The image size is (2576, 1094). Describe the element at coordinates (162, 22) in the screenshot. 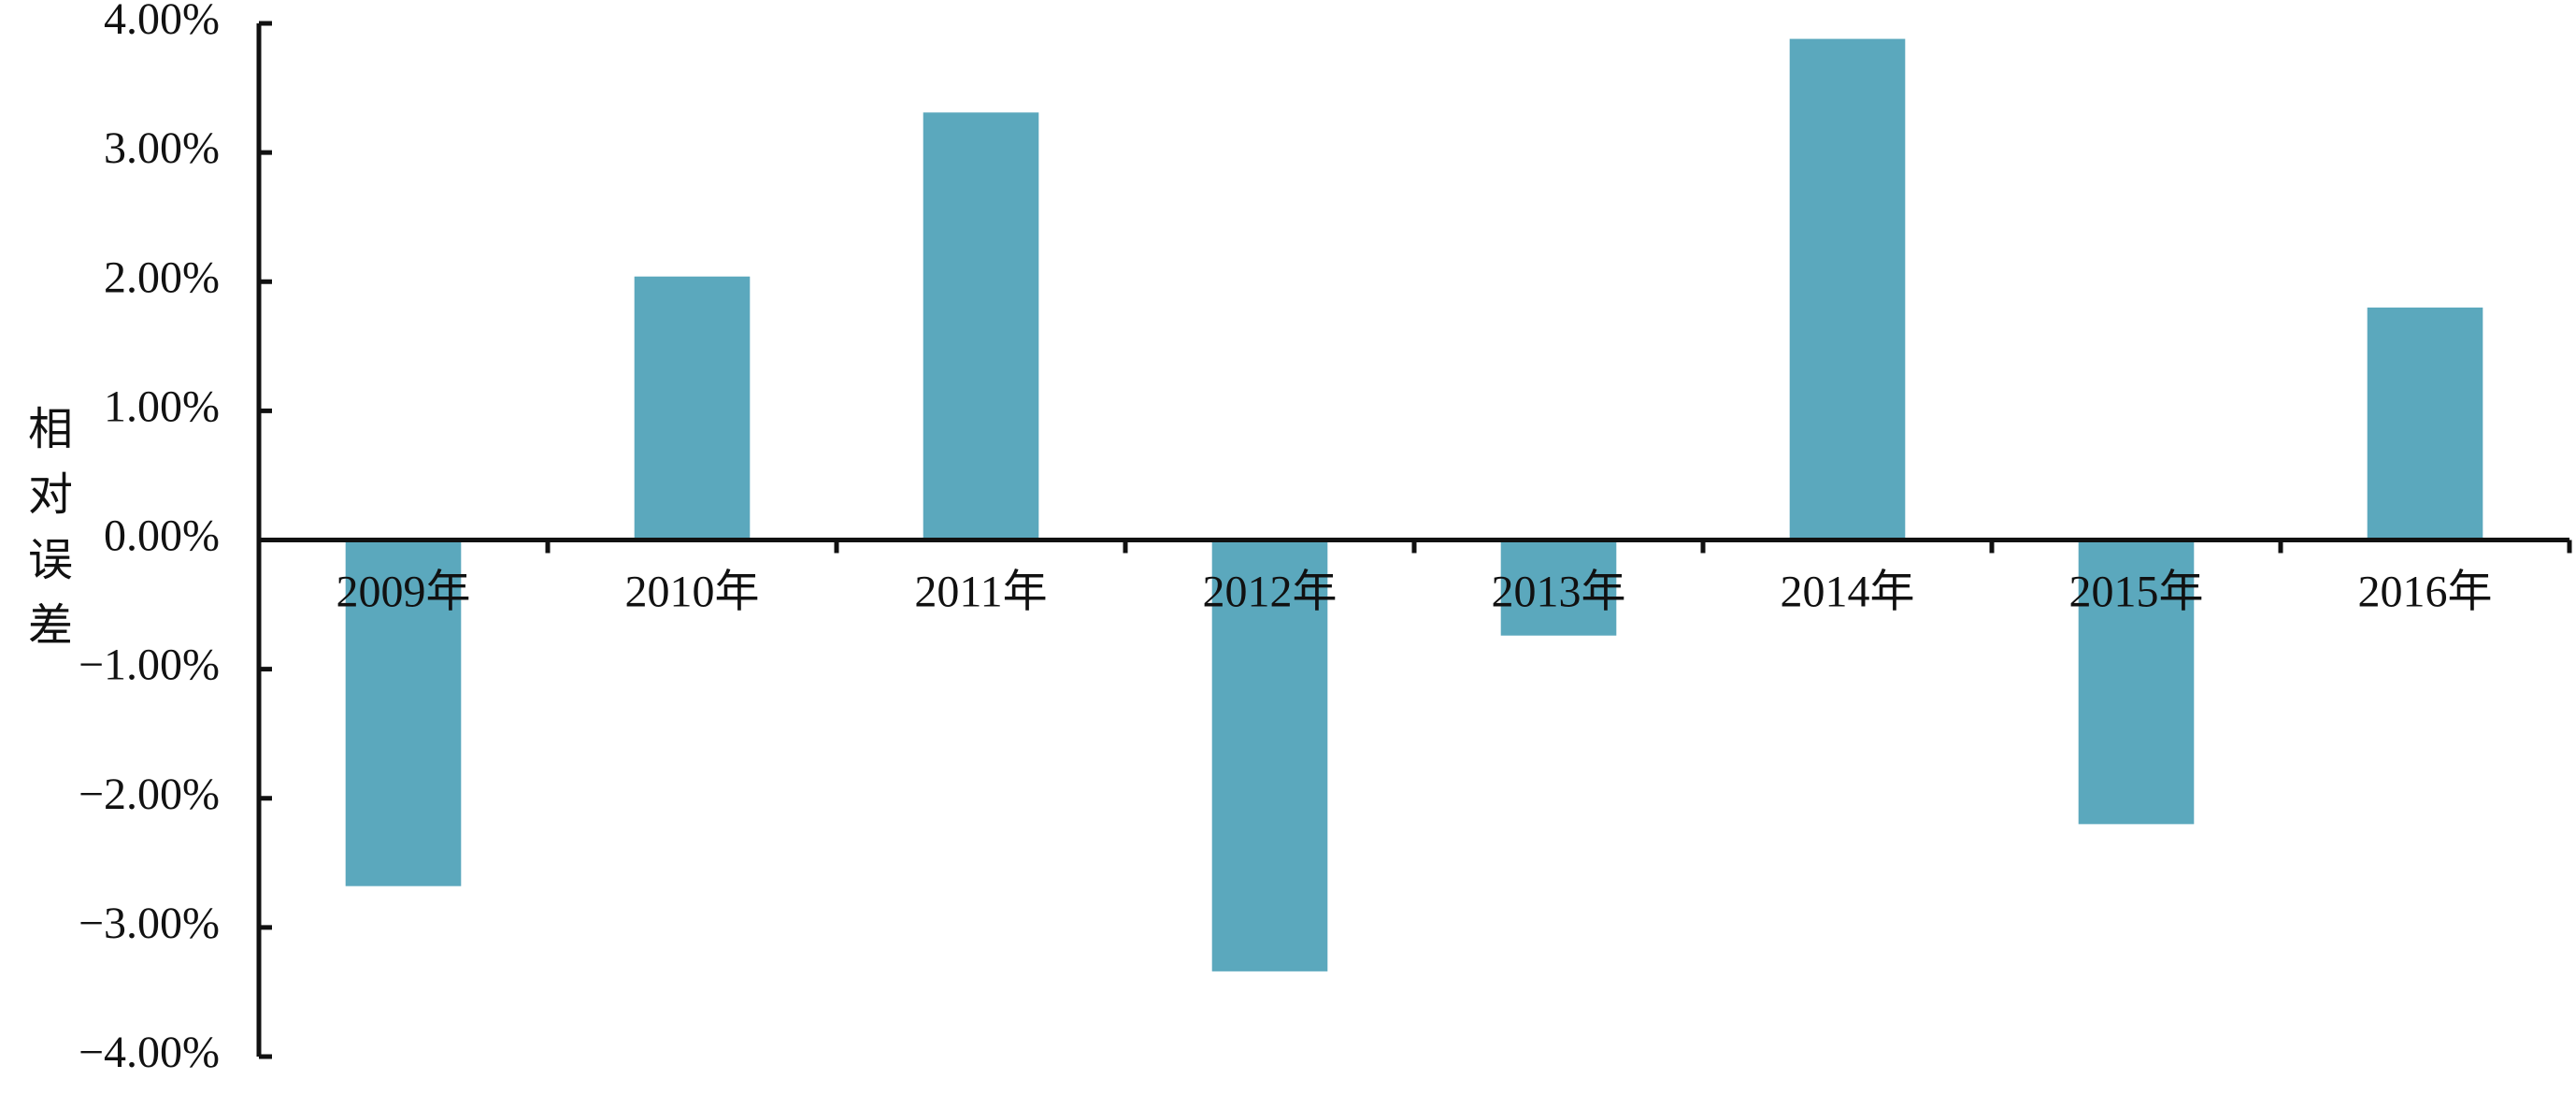

I see `y-tick-label: 4.00%` at that location.